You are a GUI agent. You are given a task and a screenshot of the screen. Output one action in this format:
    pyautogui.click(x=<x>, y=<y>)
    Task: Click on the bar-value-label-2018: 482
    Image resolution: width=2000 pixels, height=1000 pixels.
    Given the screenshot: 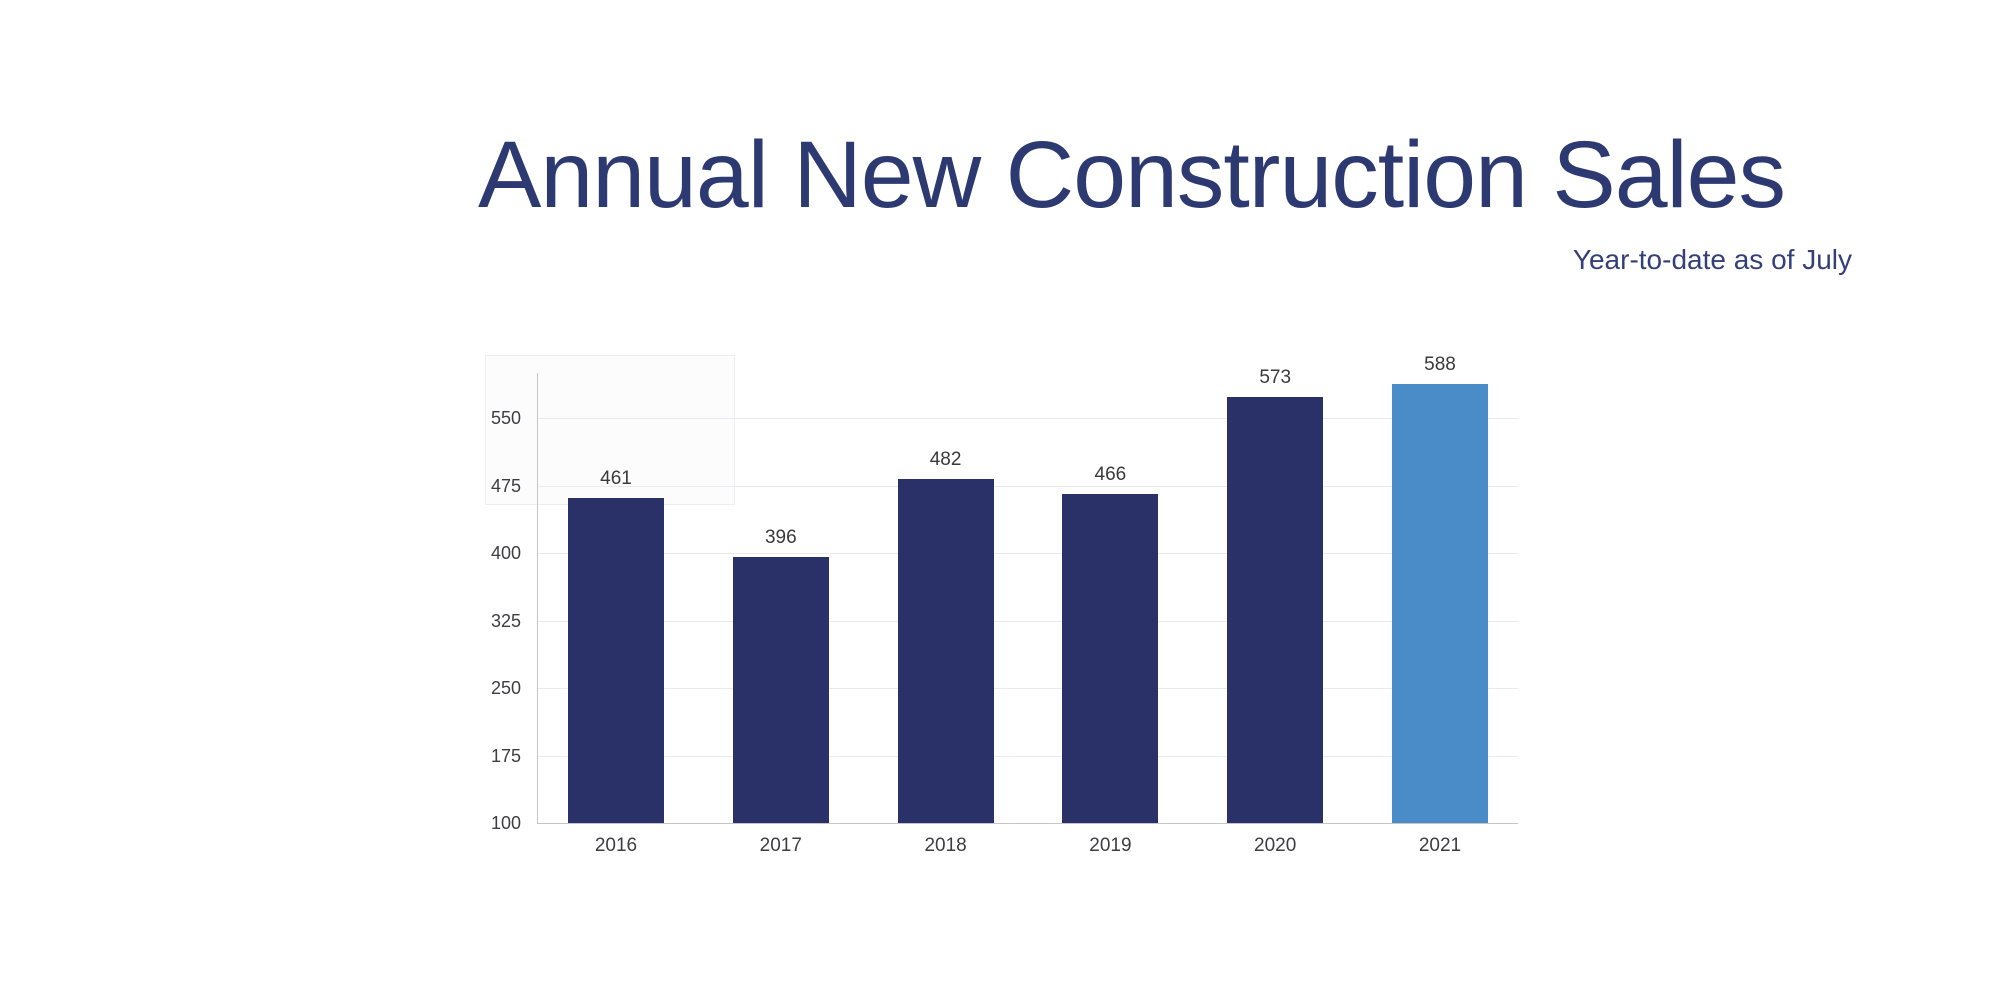 What is the action you would take?
    pyautogui.click(x=945, y=460)
    